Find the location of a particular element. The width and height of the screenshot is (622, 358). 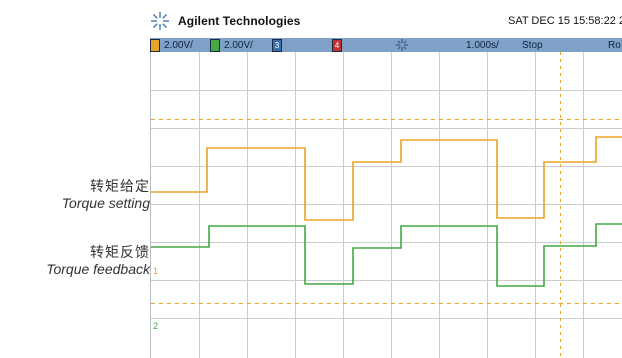

ch1-ground-marker: 1 is located at coordinates (155, 271).